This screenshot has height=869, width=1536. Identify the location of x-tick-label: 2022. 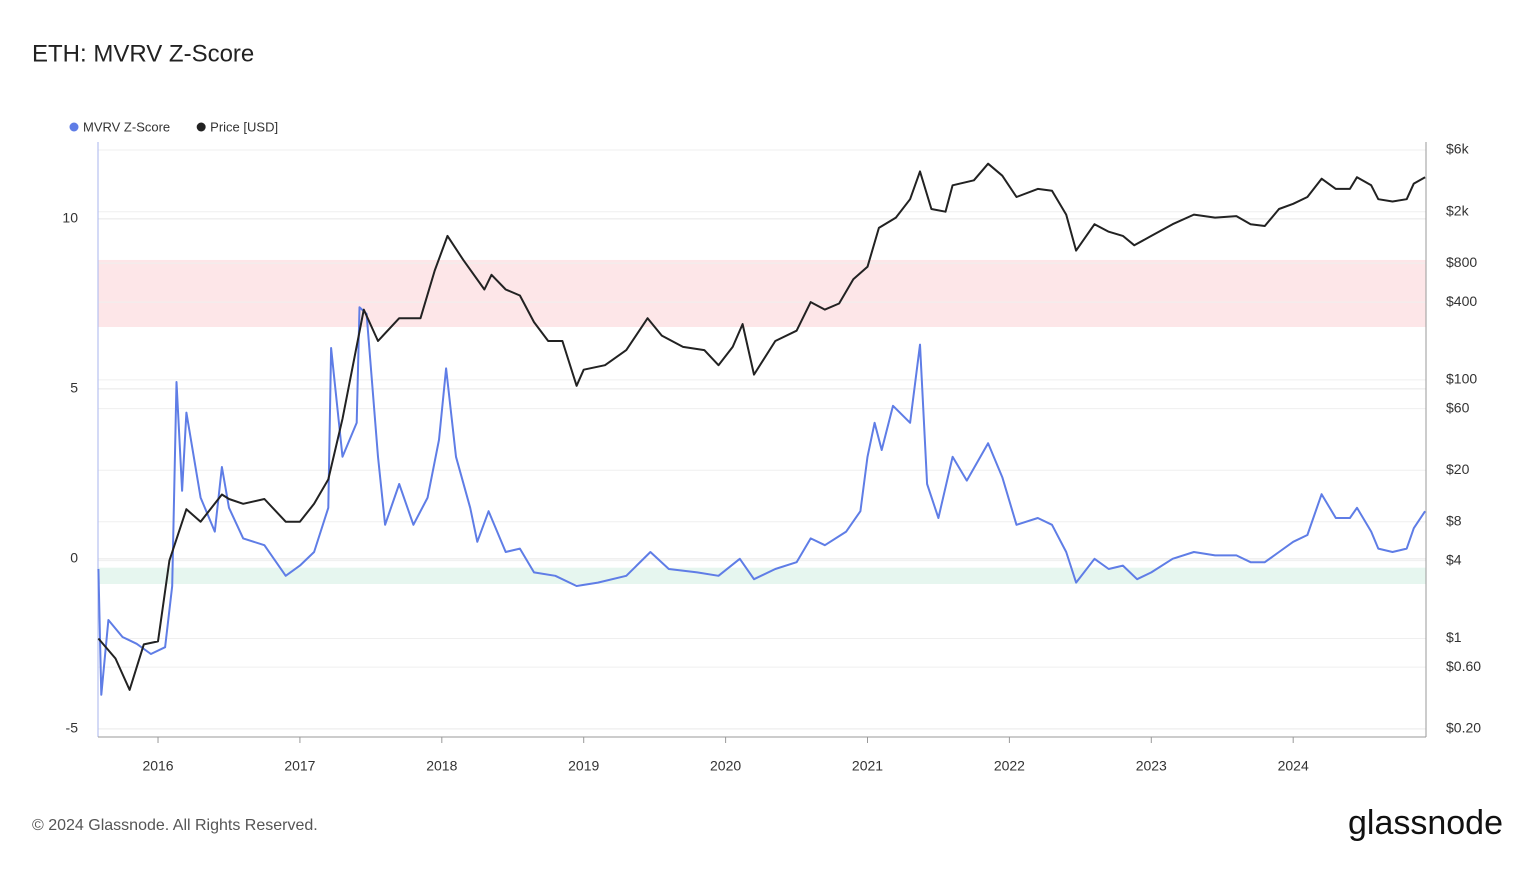
(1009, 766).